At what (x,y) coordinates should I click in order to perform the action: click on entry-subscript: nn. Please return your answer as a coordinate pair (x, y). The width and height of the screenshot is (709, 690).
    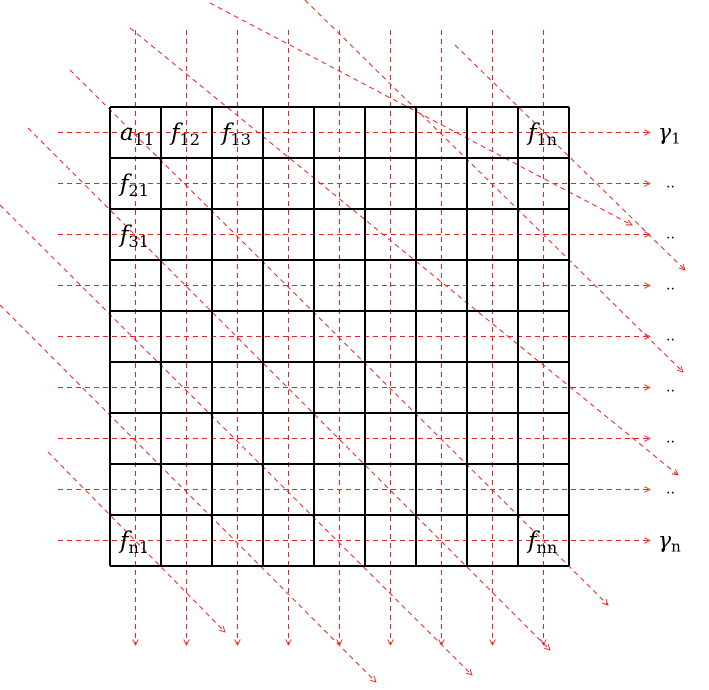
    Looking at the image, I should click on (547, 547).